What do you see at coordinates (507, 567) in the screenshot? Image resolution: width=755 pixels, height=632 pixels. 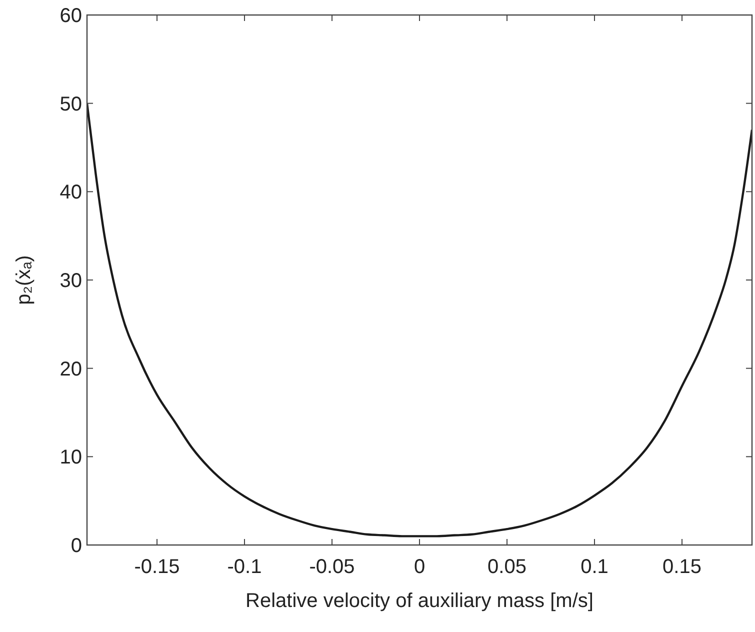 I see `x-tick-label: 0.05` at bounding box center [507, 567].